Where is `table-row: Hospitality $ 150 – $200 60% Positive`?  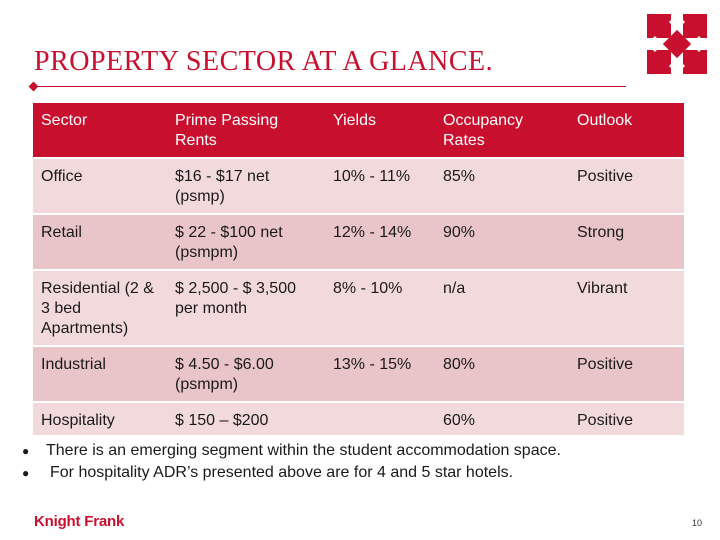
table-row: Hospitality $ 150 – $200 60% Positive is located at coordinates (358, 419).